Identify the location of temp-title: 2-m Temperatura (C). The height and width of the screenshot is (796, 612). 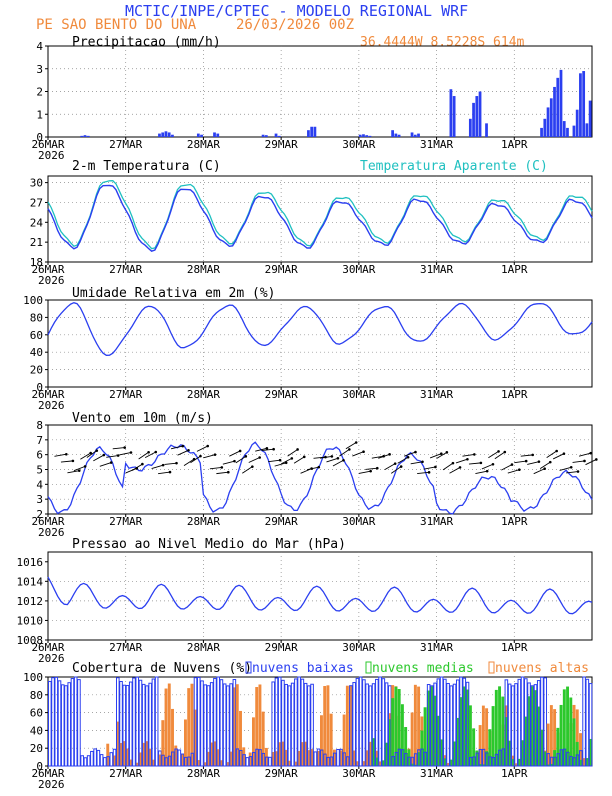
(146, 166).